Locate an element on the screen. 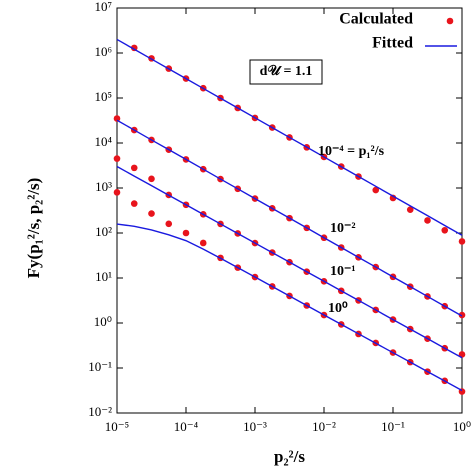 This screenshot has height=471, width=471. annotation-box is located at coordinates (286, 72).